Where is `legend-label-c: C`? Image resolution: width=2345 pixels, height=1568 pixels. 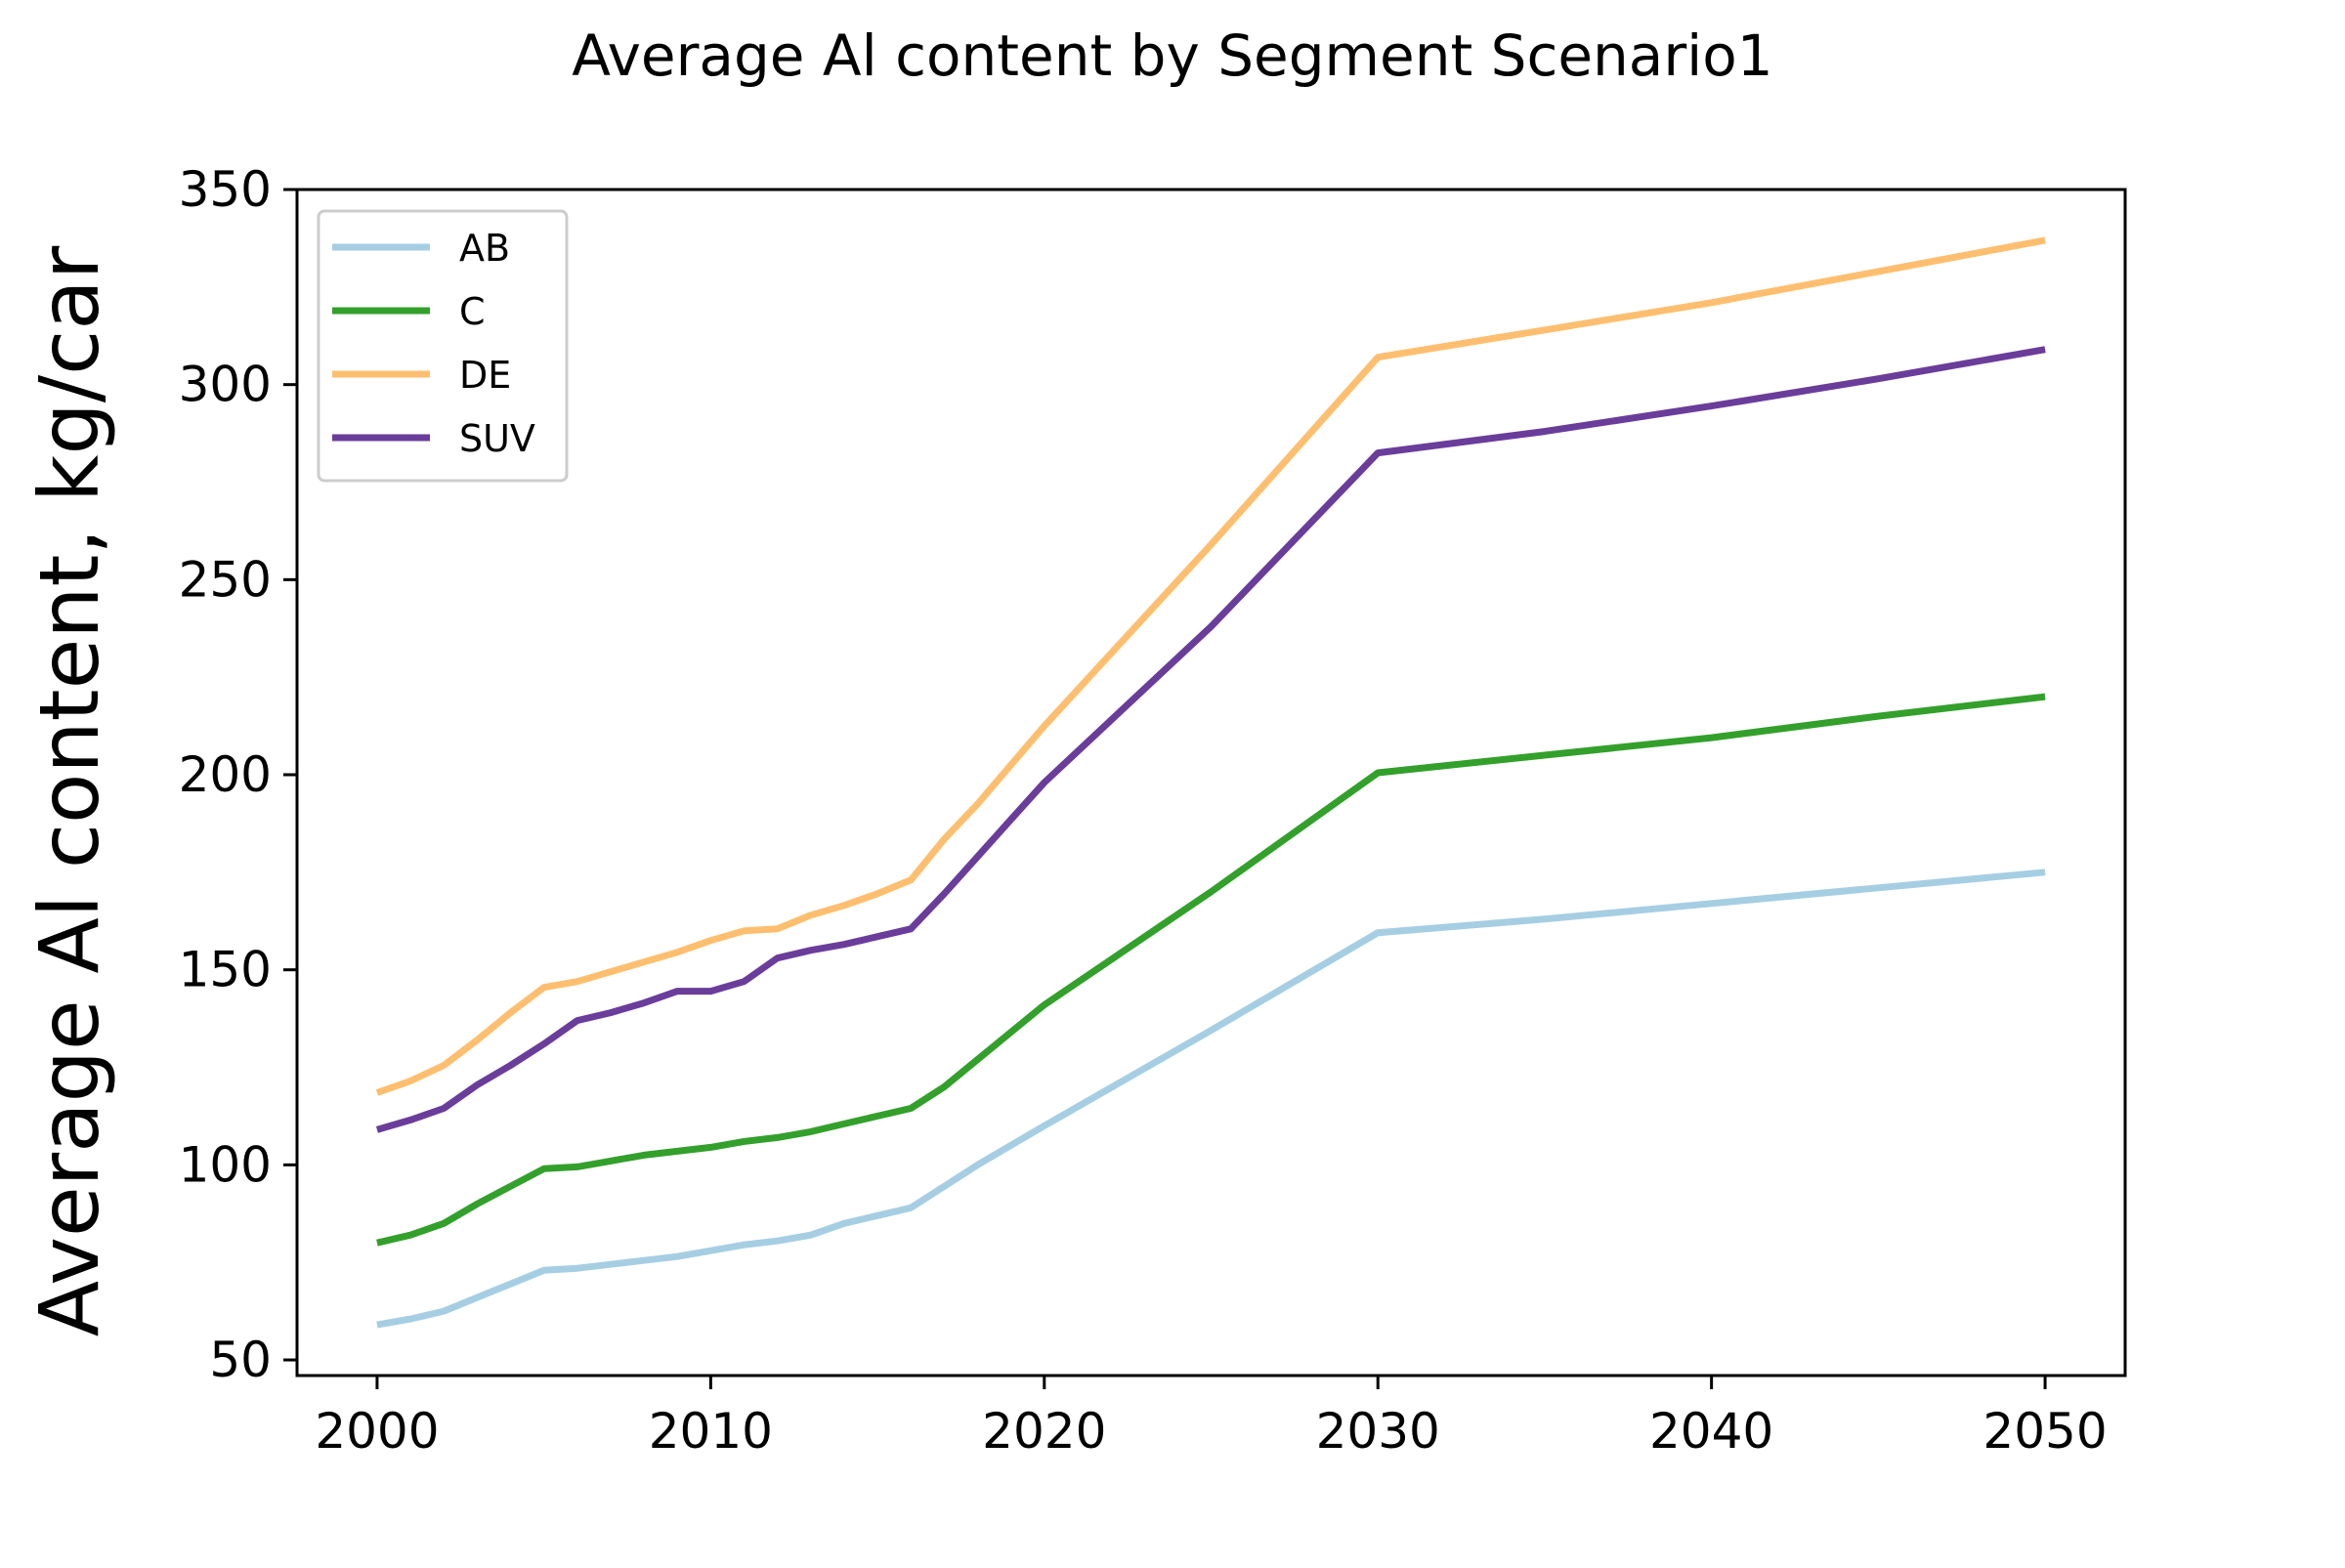 legend-label-c: C is located at coordinates (472, 311).